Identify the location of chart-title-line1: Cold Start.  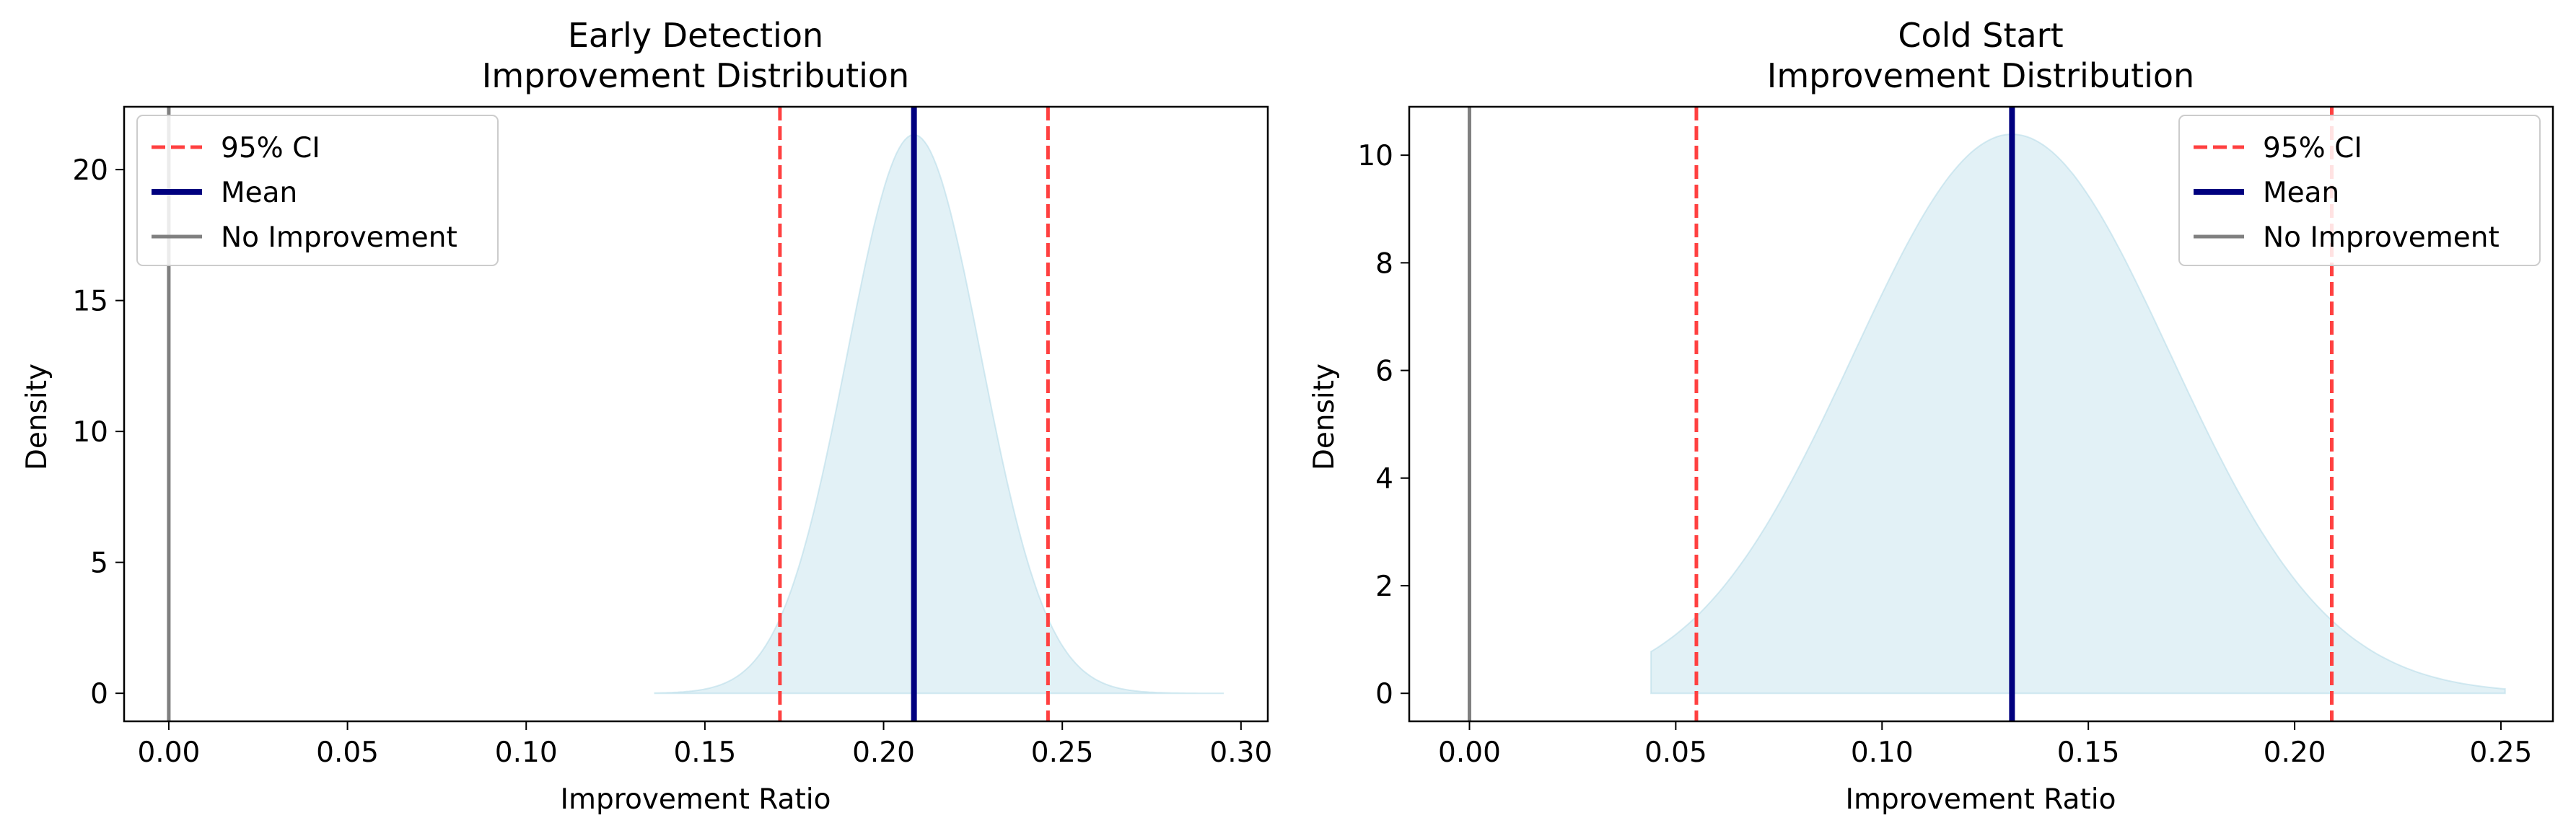
(1980, 35).